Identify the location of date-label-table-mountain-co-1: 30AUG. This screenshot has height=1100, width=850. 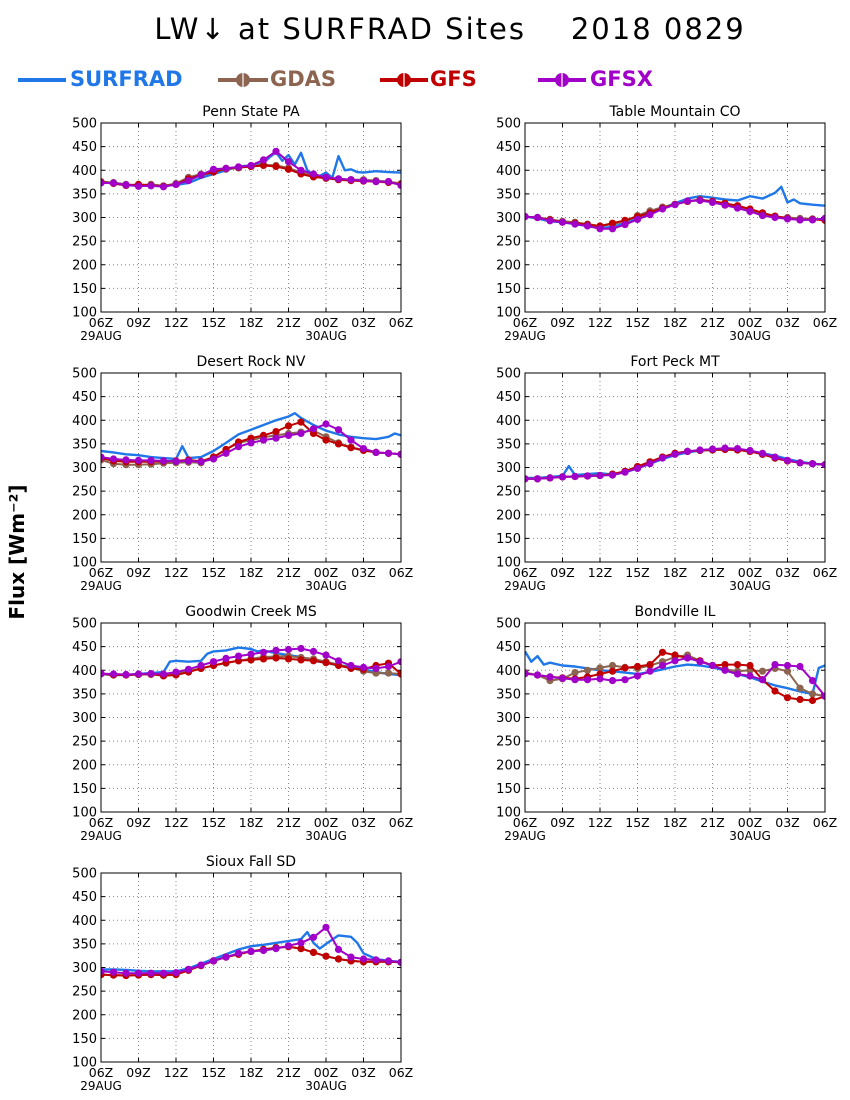
(750, 336).